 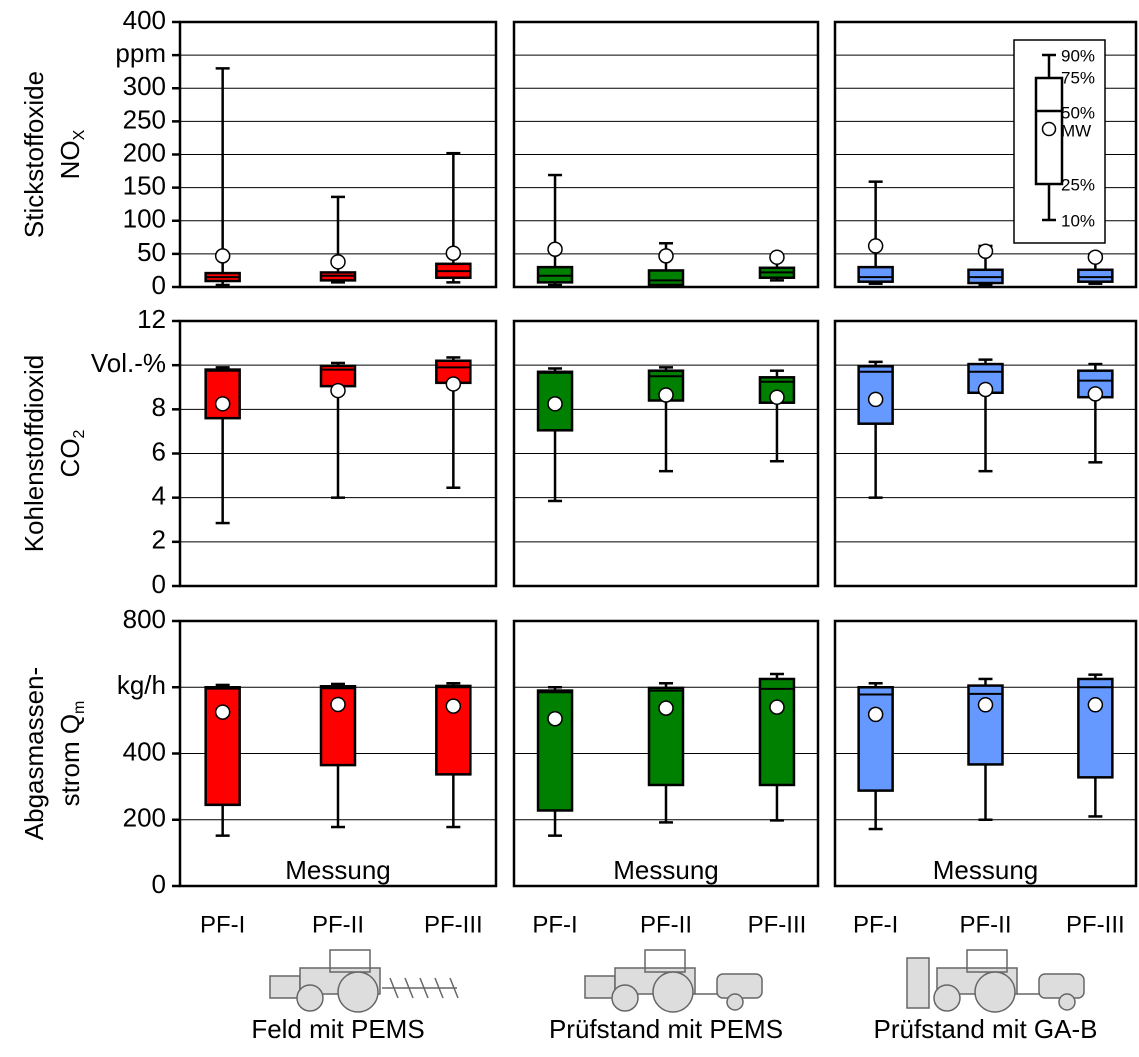 What do you see at coordinates (986, 1029) in the screenshot?
I see `group-label: Prüfstand mit GA-B` at bounding box center [986, 1029].